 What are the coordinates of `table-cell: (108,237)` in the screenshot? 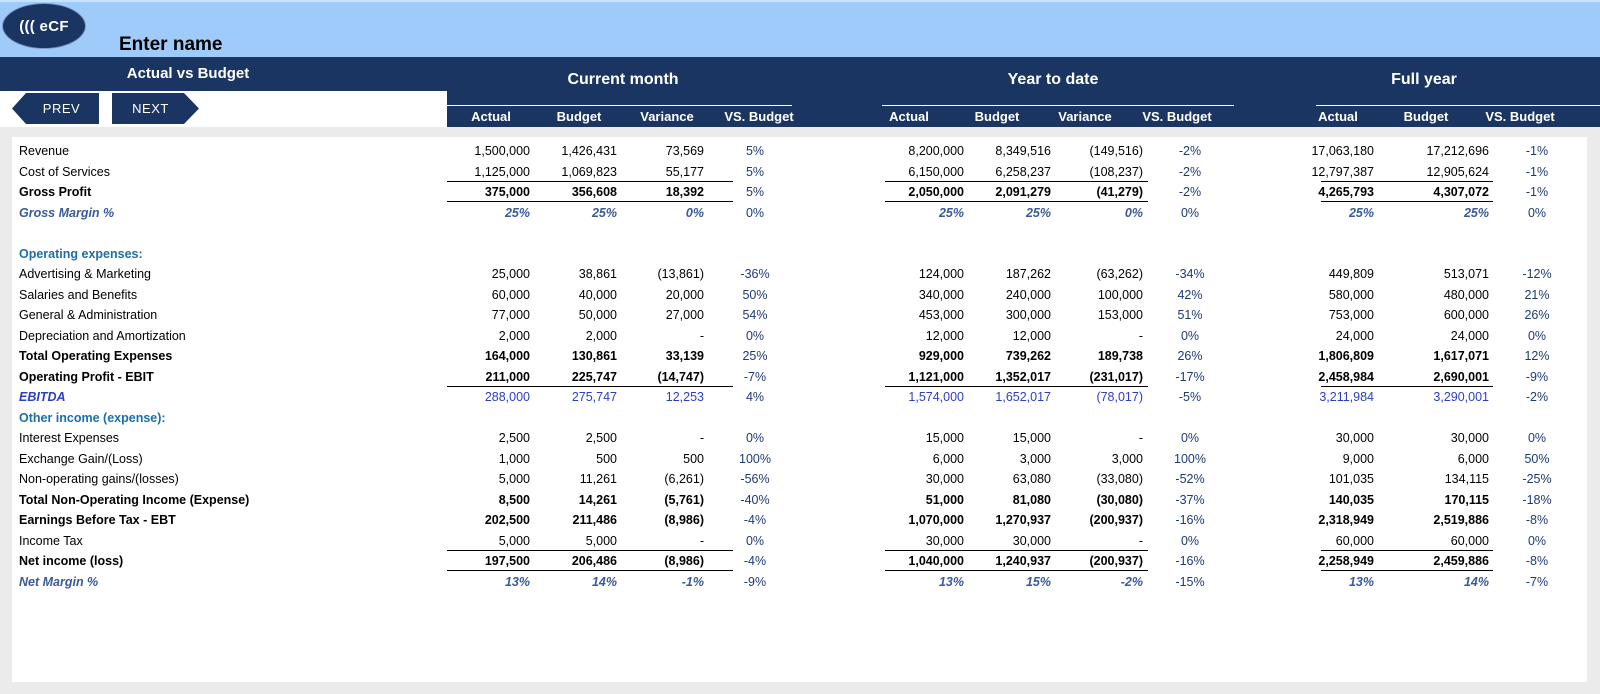 It's located at (1116, 172).